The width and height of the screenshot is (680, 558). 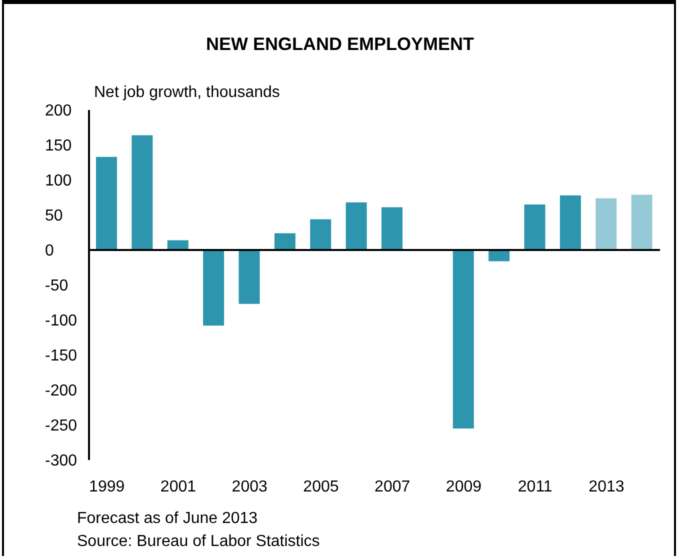 I want to click on y-tick-label: 100, so click(x=58, y=181).